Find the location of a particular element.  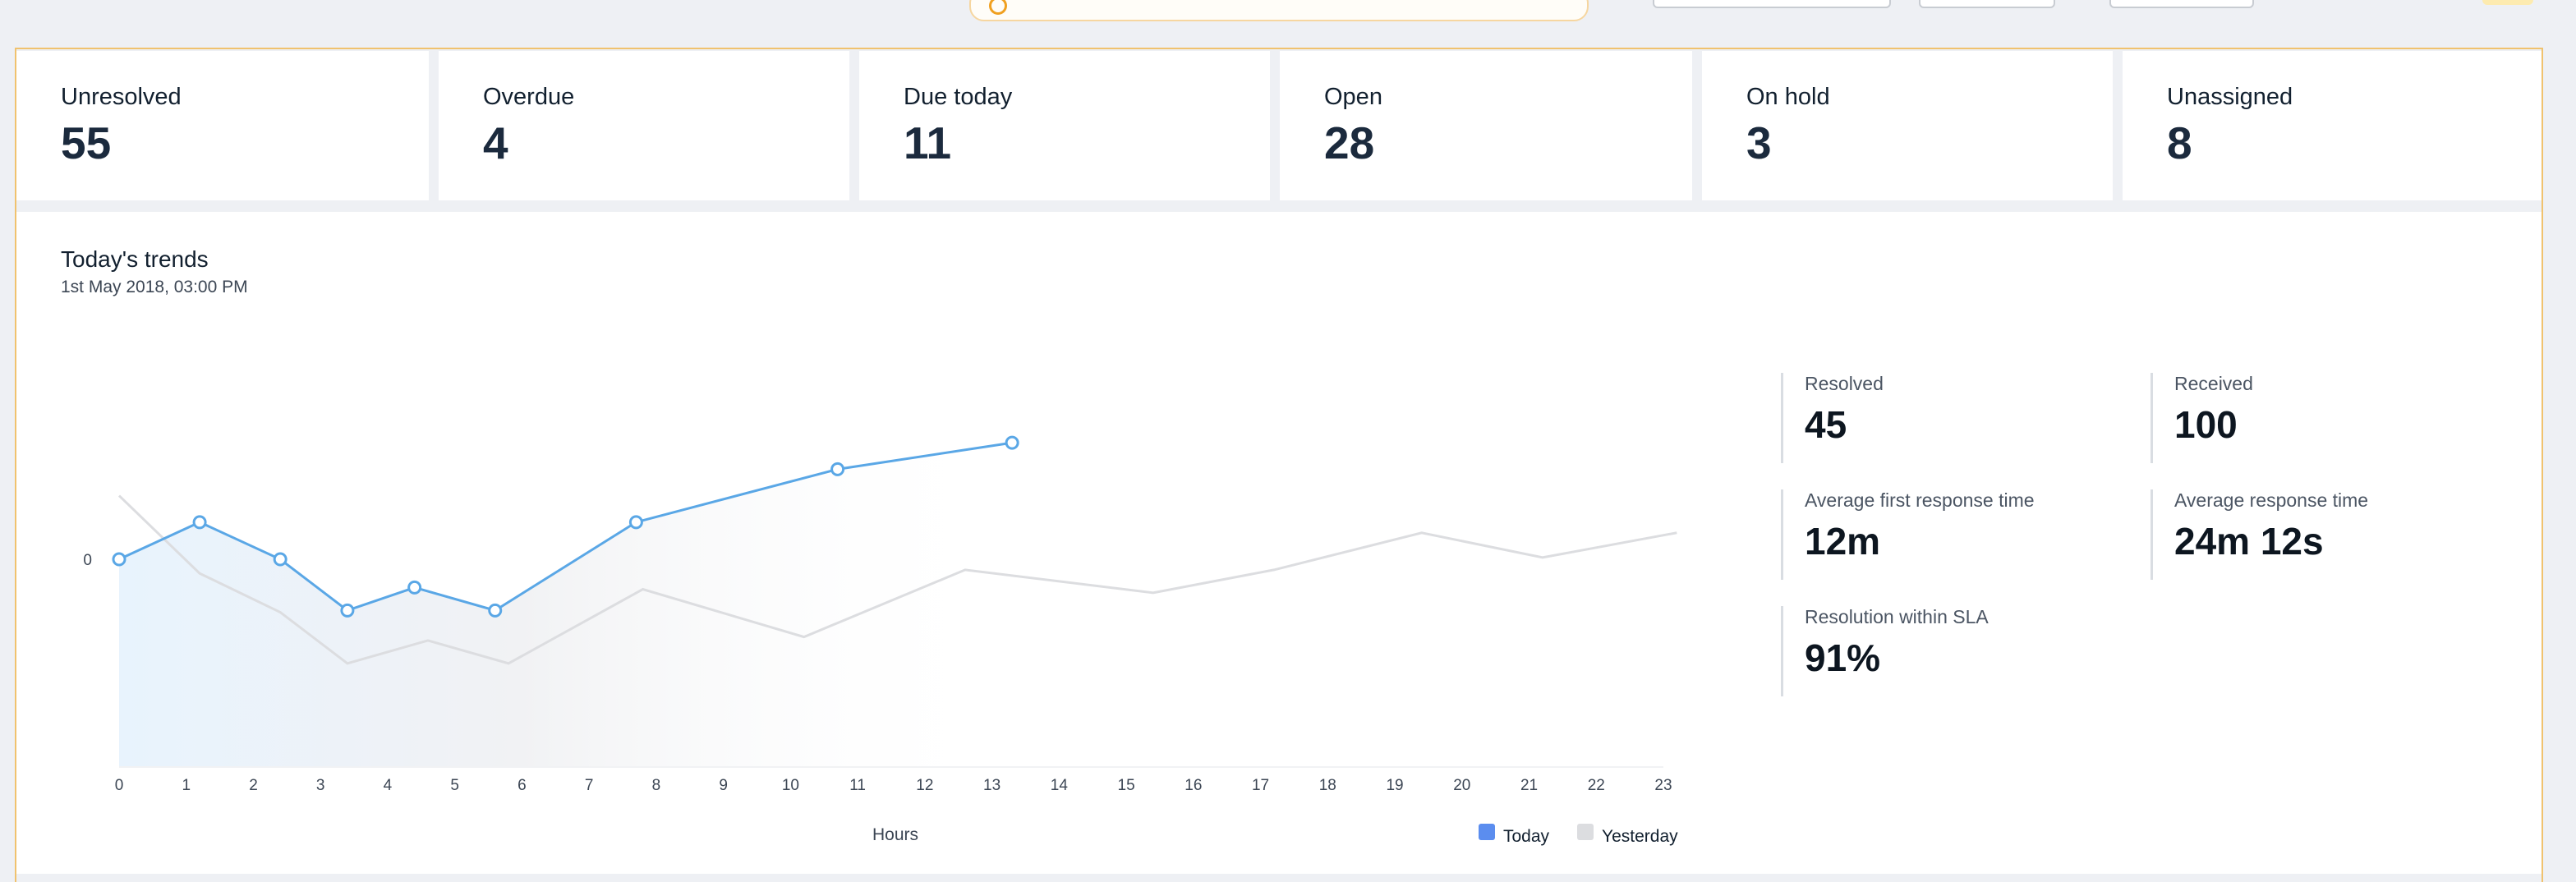

stat-value: 45 is located at coordinates (1826, 424).